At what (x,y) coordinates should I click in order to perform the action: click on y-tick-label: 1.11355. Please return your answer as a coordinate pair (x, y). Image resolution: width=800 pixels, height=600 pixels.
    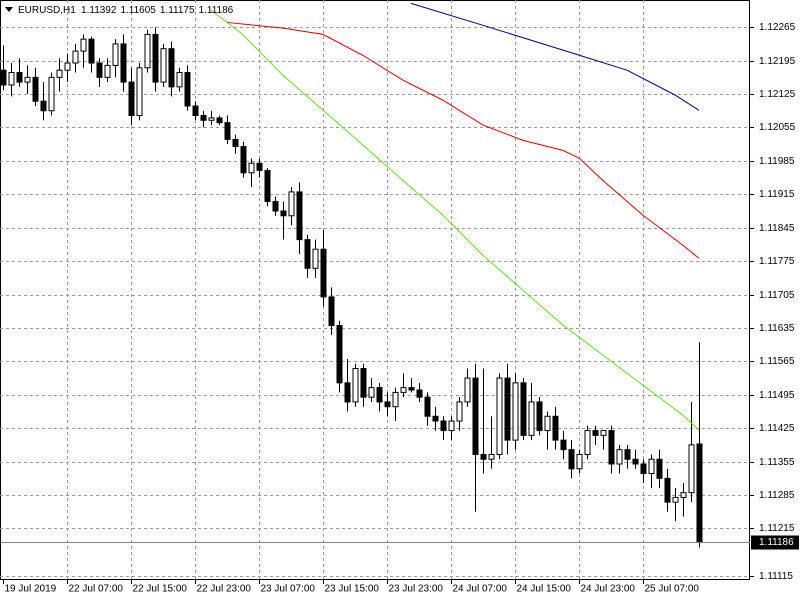
    Looking at the image, I should click on (777, 462).